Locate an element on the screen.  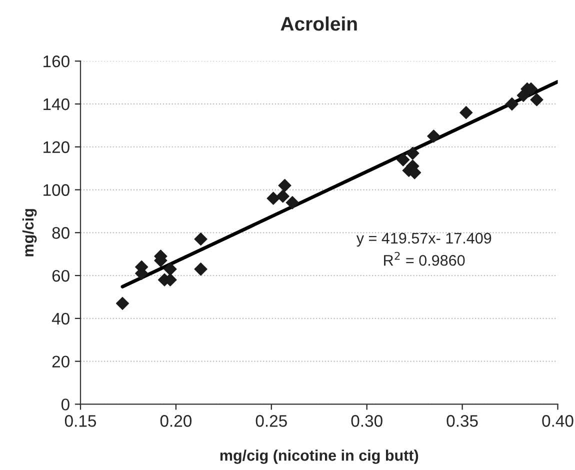
x-tick-label: 0.35 is located at coordinates (462, 421).